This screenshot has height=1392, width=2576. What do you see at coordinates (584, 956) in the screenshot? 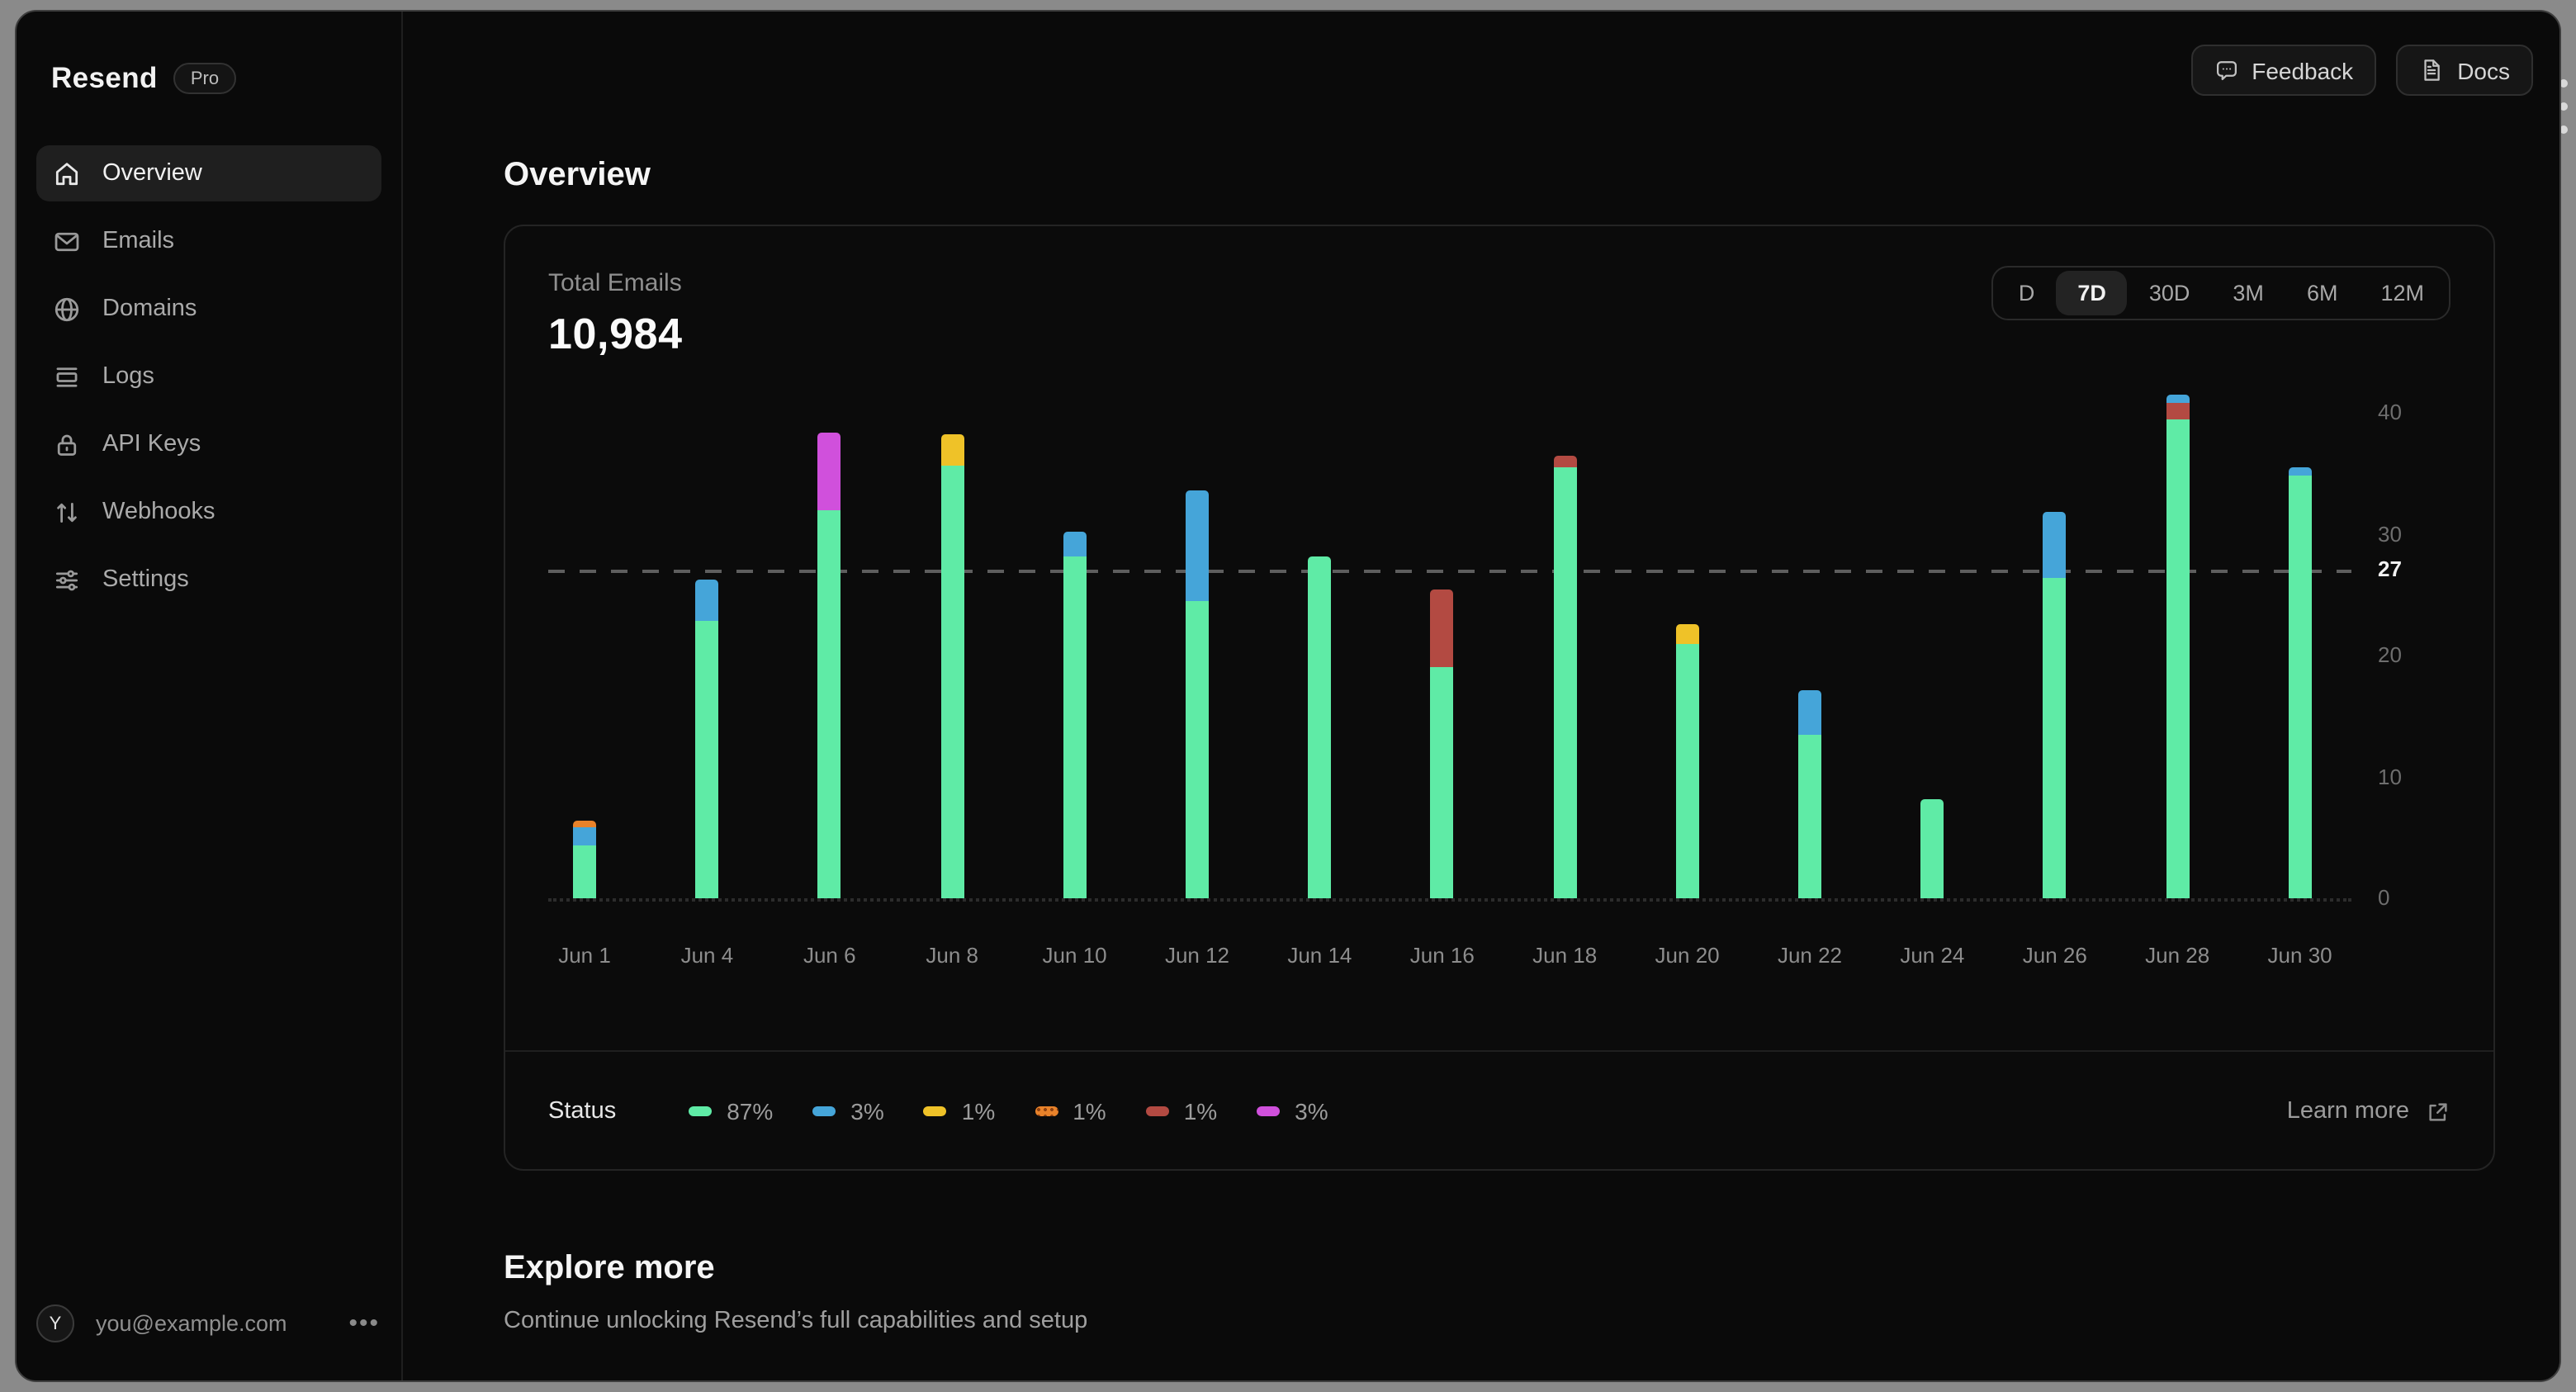
I see `x-axis-label: Jun 1` at bounding box center [584, 956].